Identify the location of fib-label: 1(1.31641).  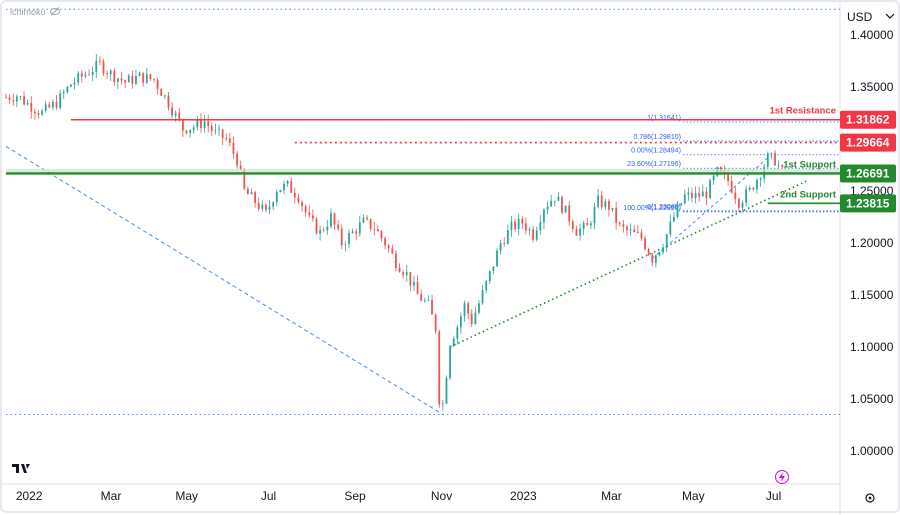
(664, 118).